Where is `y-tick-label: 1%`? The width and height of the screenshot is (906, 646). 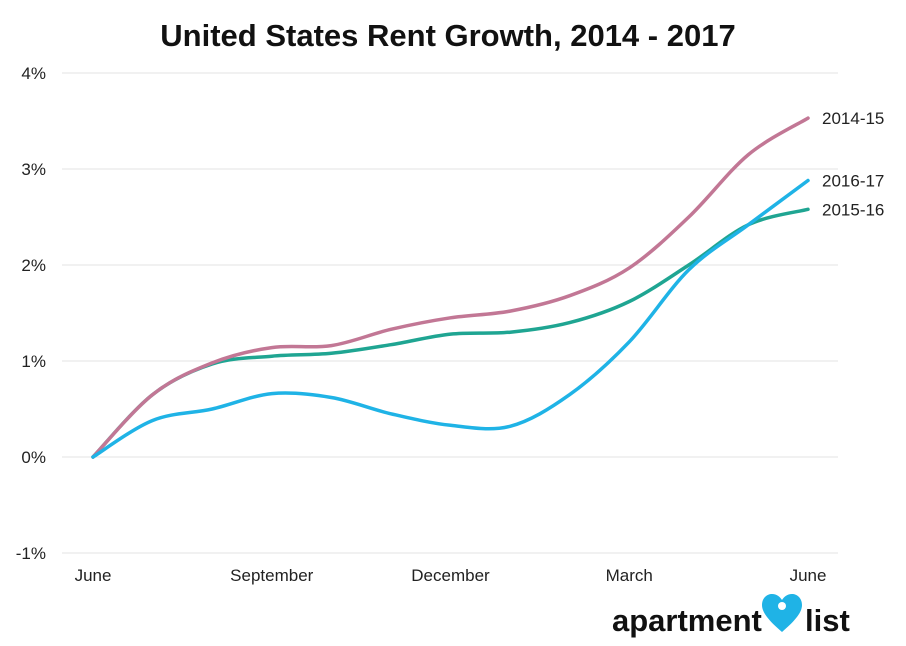 y-tick-label: 1% is located at coordinates (33, 361).